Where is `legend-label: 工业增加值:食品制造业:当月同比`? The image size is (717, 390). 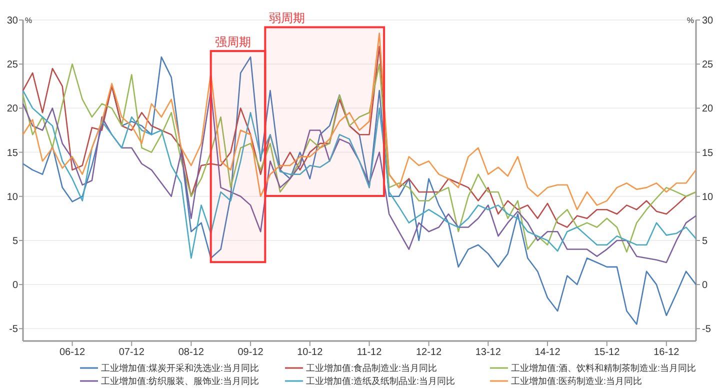 legend-label: 工业增加值:食品制造业:当月同比 is located at coordinates (372, 368).